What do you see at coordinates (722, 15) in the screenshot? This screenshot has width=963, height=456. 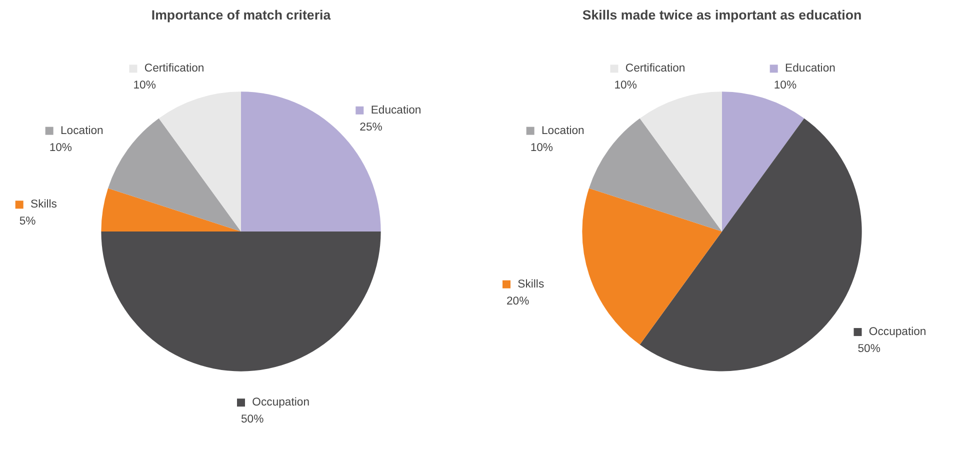 I see `chart-title: Skills made twice as important as education` at bounding box center [722, 15].